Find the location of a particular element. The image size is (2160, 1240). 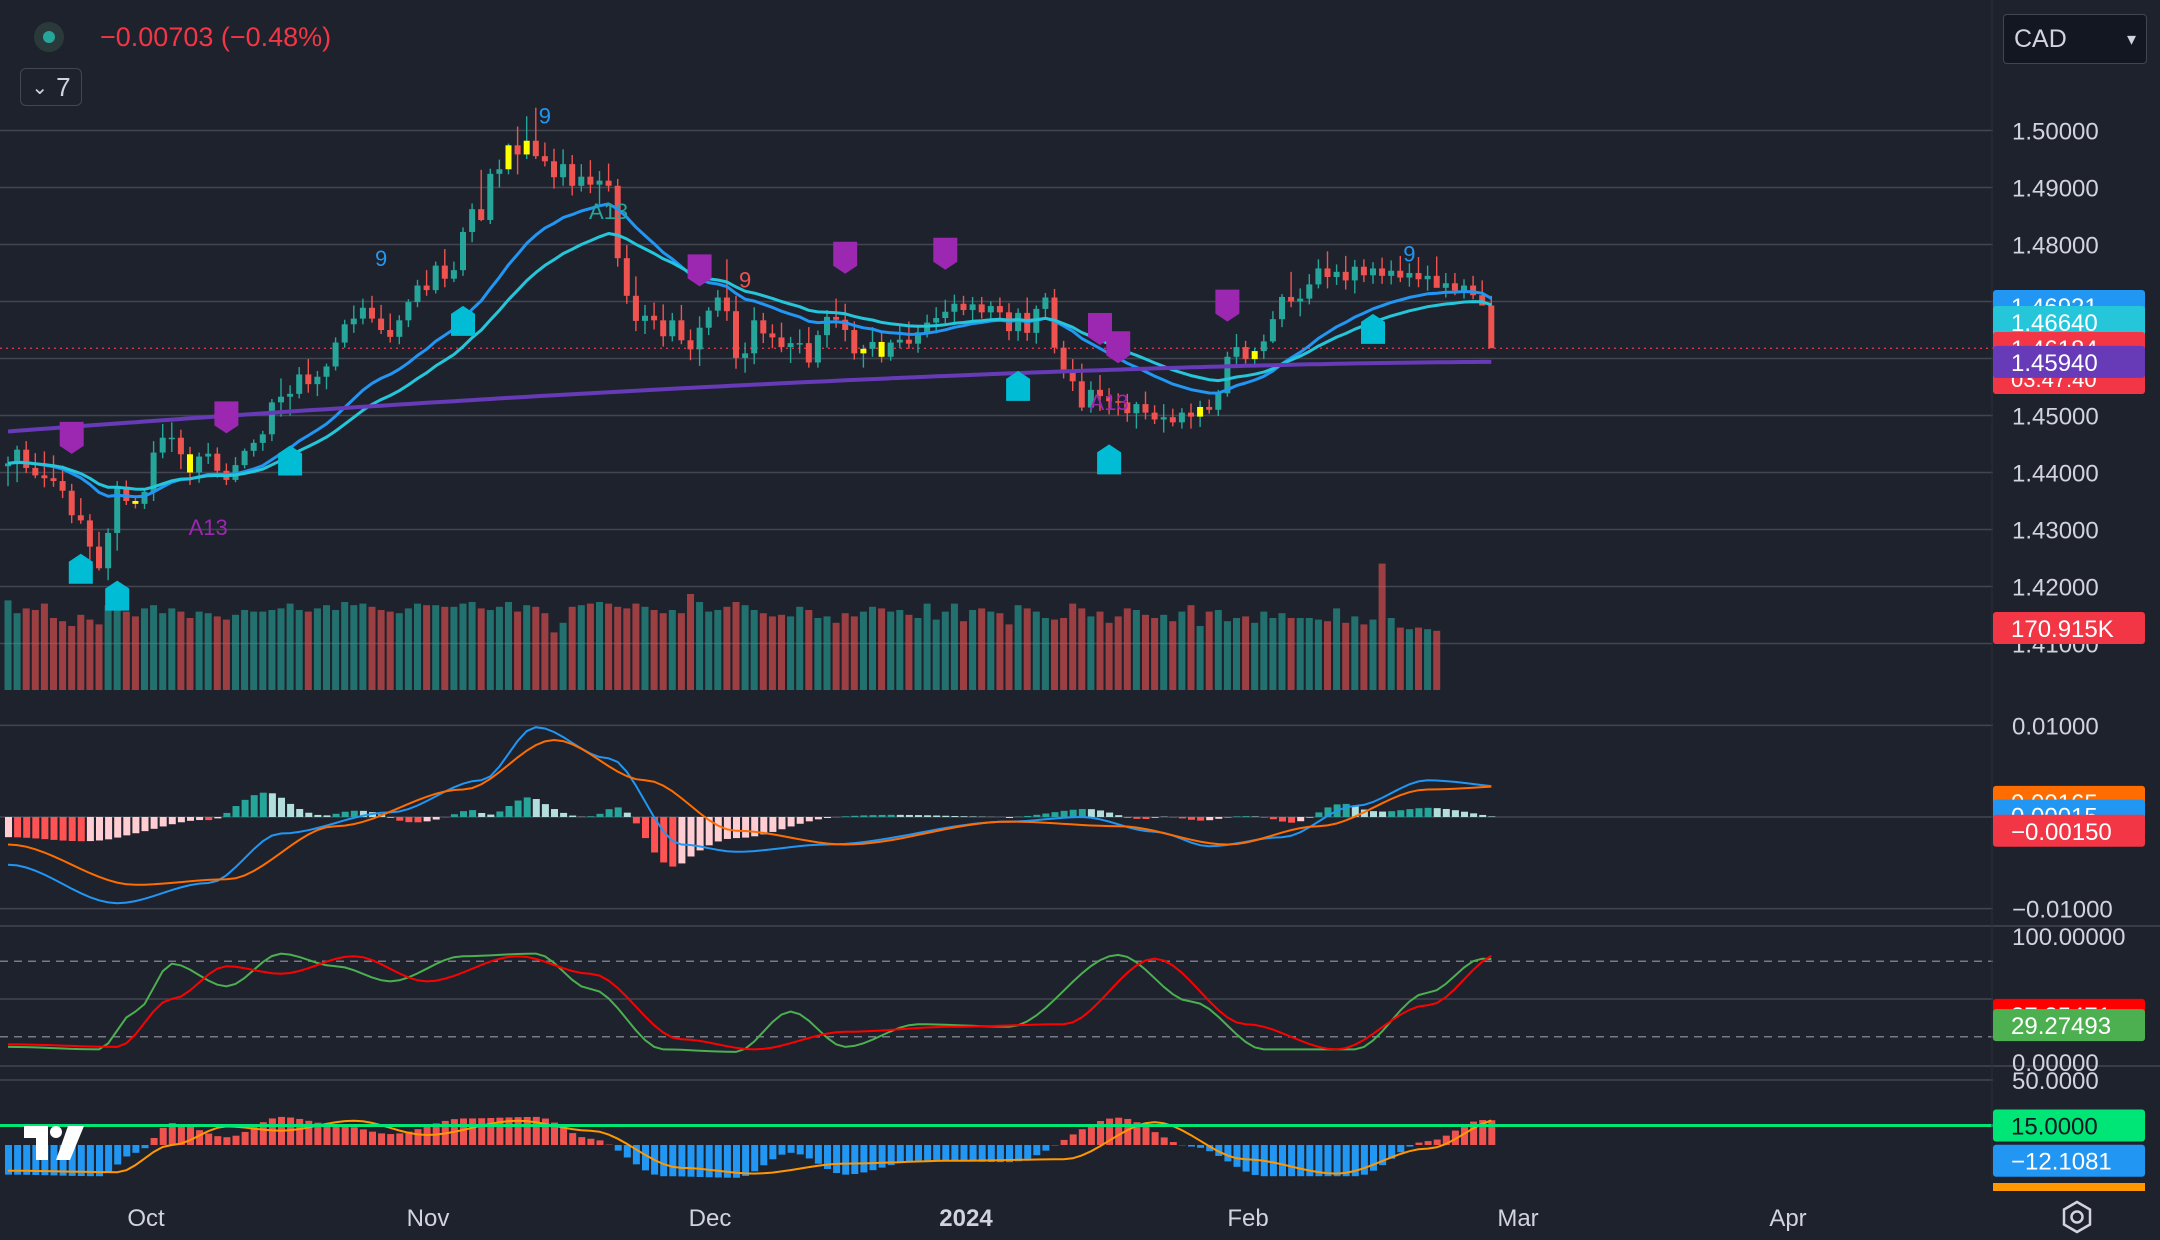

time-tick-label: Feb is located at coordinates (1247, 1218).